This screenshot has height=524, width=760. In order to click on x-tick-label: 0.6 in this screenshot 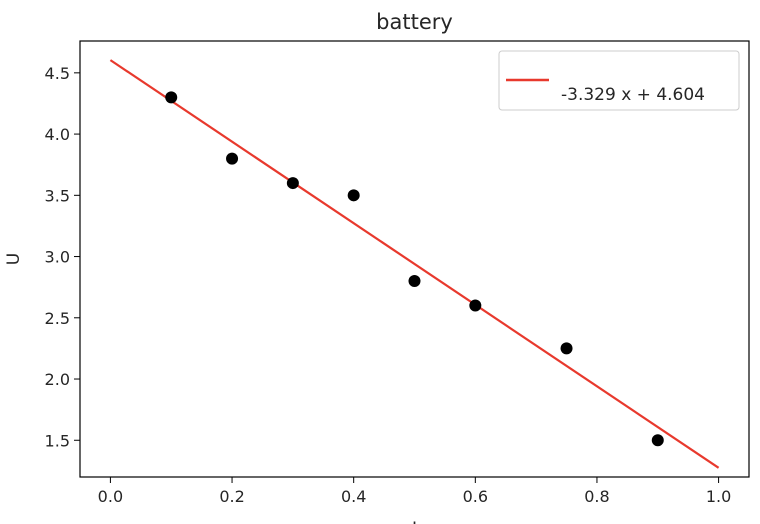, I will do `click(475, 496)`.